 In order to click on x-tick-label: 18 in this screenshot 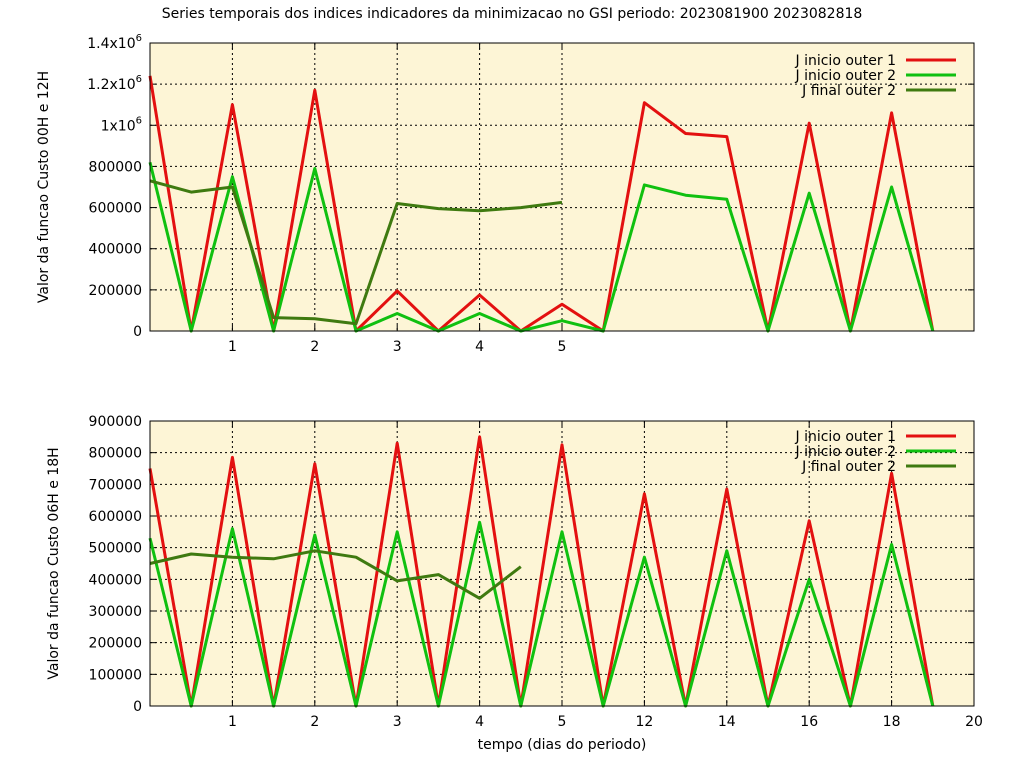, I will do `click(892, 722)`.